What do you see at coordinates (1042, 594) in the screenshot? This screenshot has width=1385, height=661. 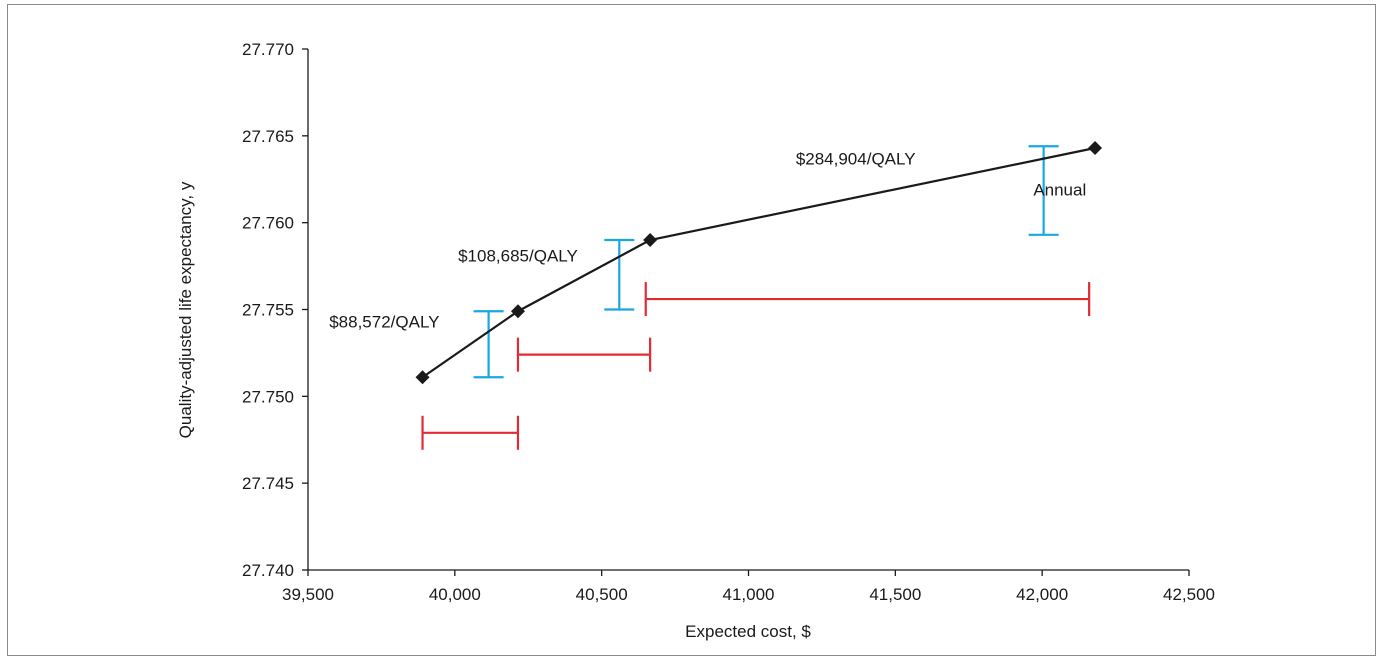 I see `x-tick-label: 42,000` at bounding box center [1042, 594].